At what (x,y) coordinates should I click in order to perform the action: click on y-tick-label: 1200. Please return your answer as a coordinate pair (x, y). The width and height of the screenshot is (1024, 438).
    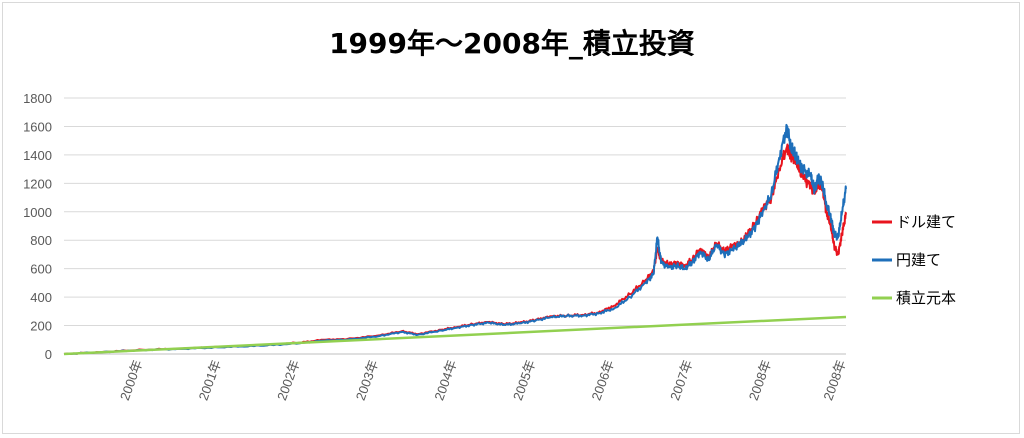
    Looking at the image, I should click on (37, 183).